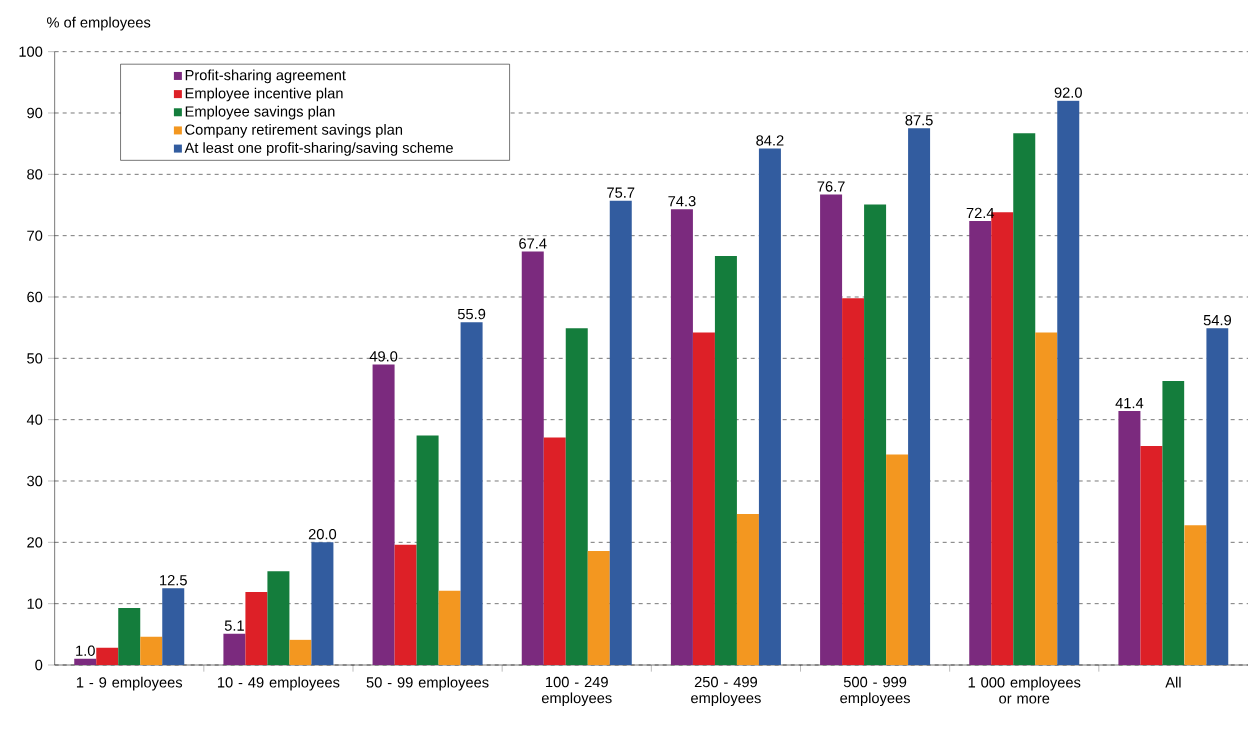 This screenshot has height=729, width=1250. I want to click on x-tick-label: All, so click(1173, 682).